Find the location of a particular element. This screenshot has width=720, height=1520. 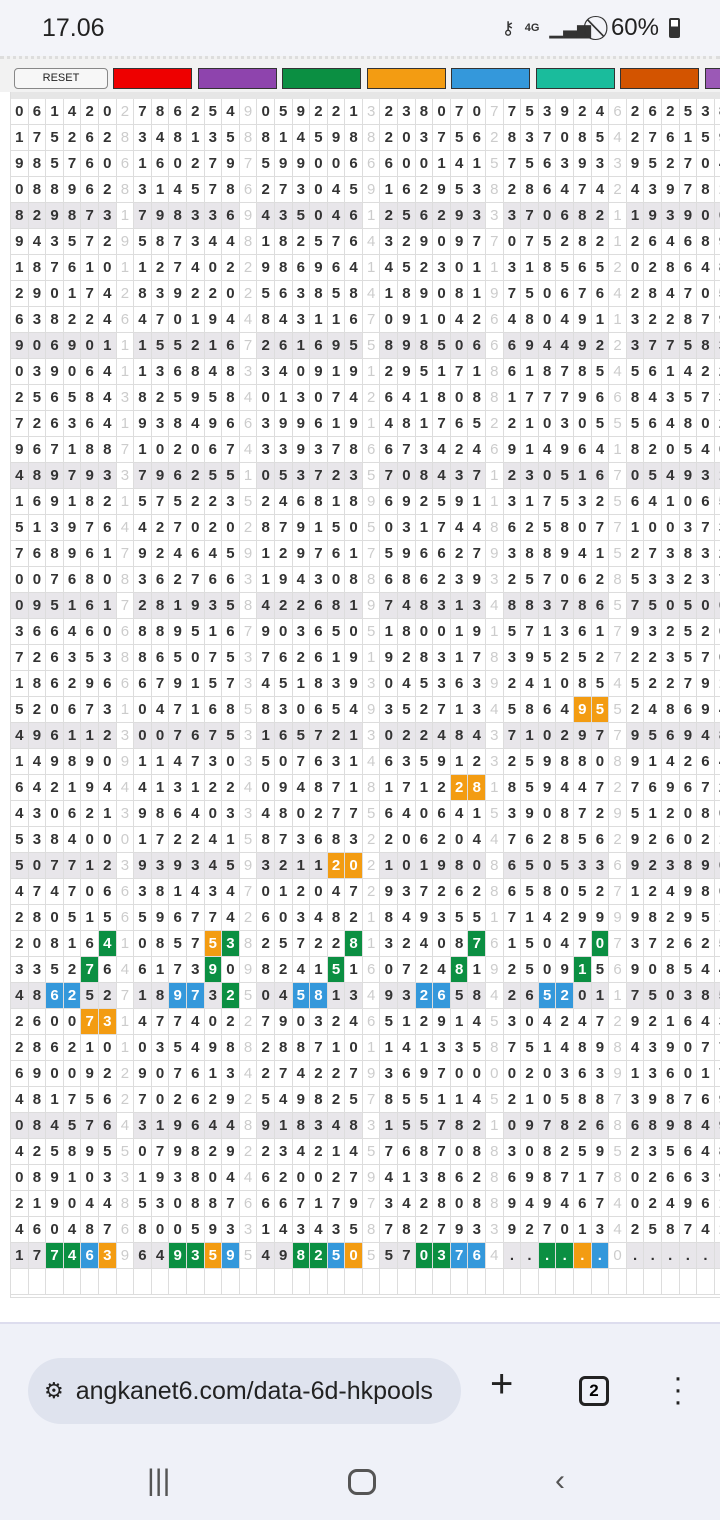

separator-cell: 6 is located at coordinates (125, 684).